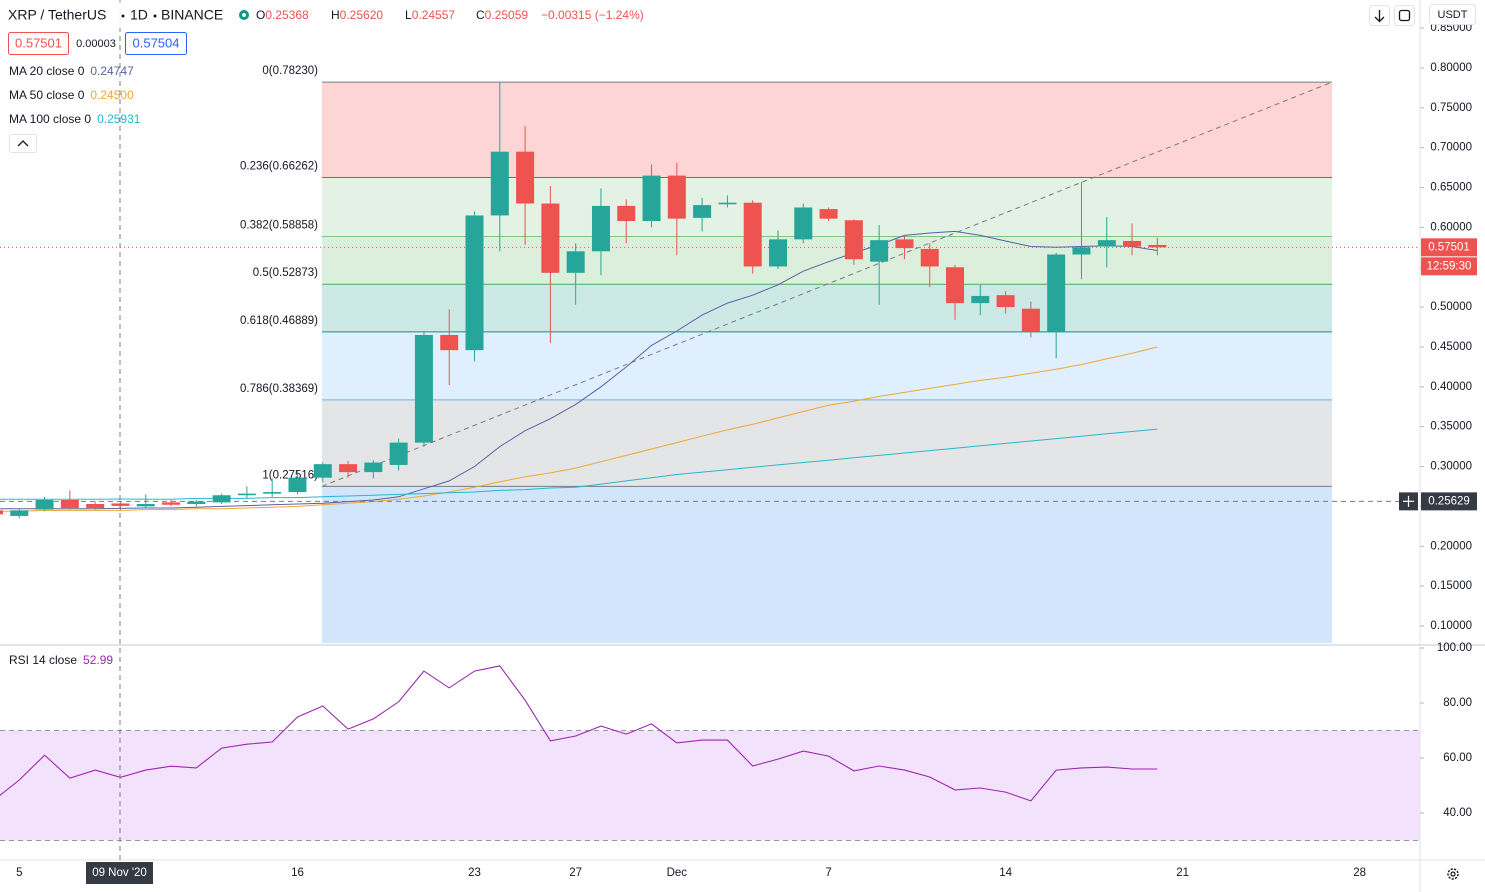  I want to click on rsi-legend-value: 52.99, so click(98, 660).